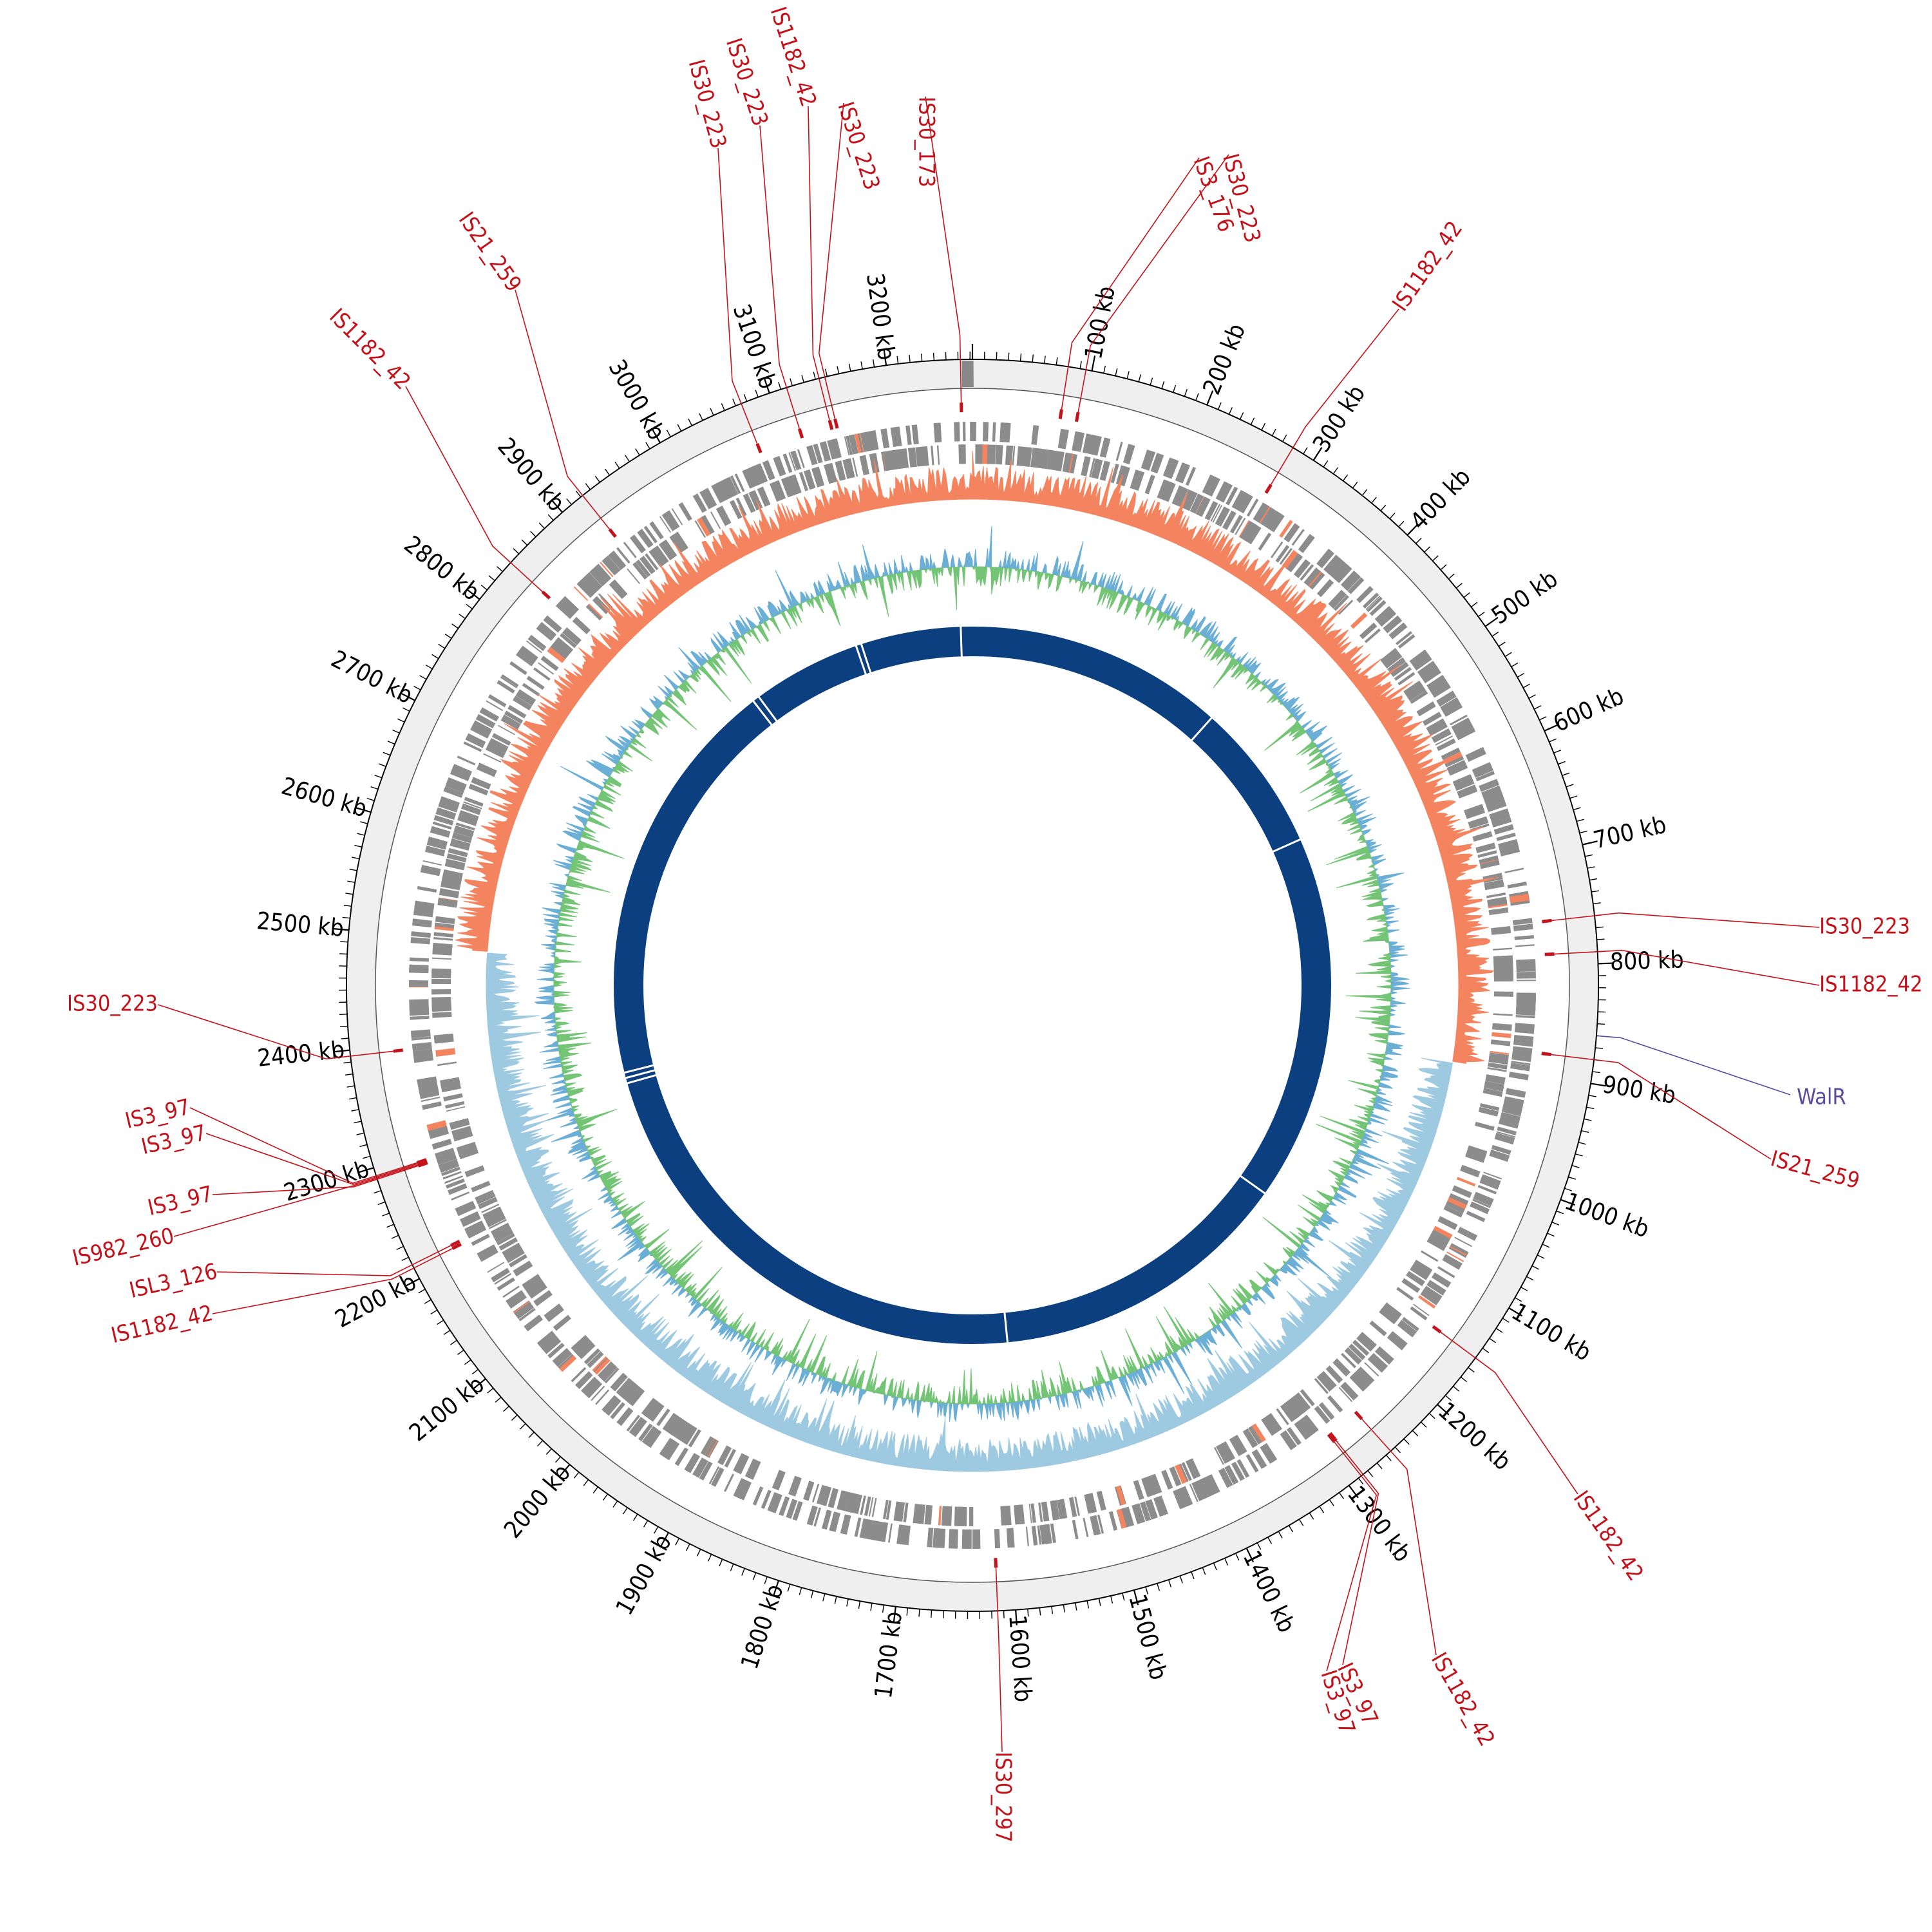  Describe the element at coordinates (1463, 1699) in the screenshot. I see `is-element-label: IS1182_42` at that location.